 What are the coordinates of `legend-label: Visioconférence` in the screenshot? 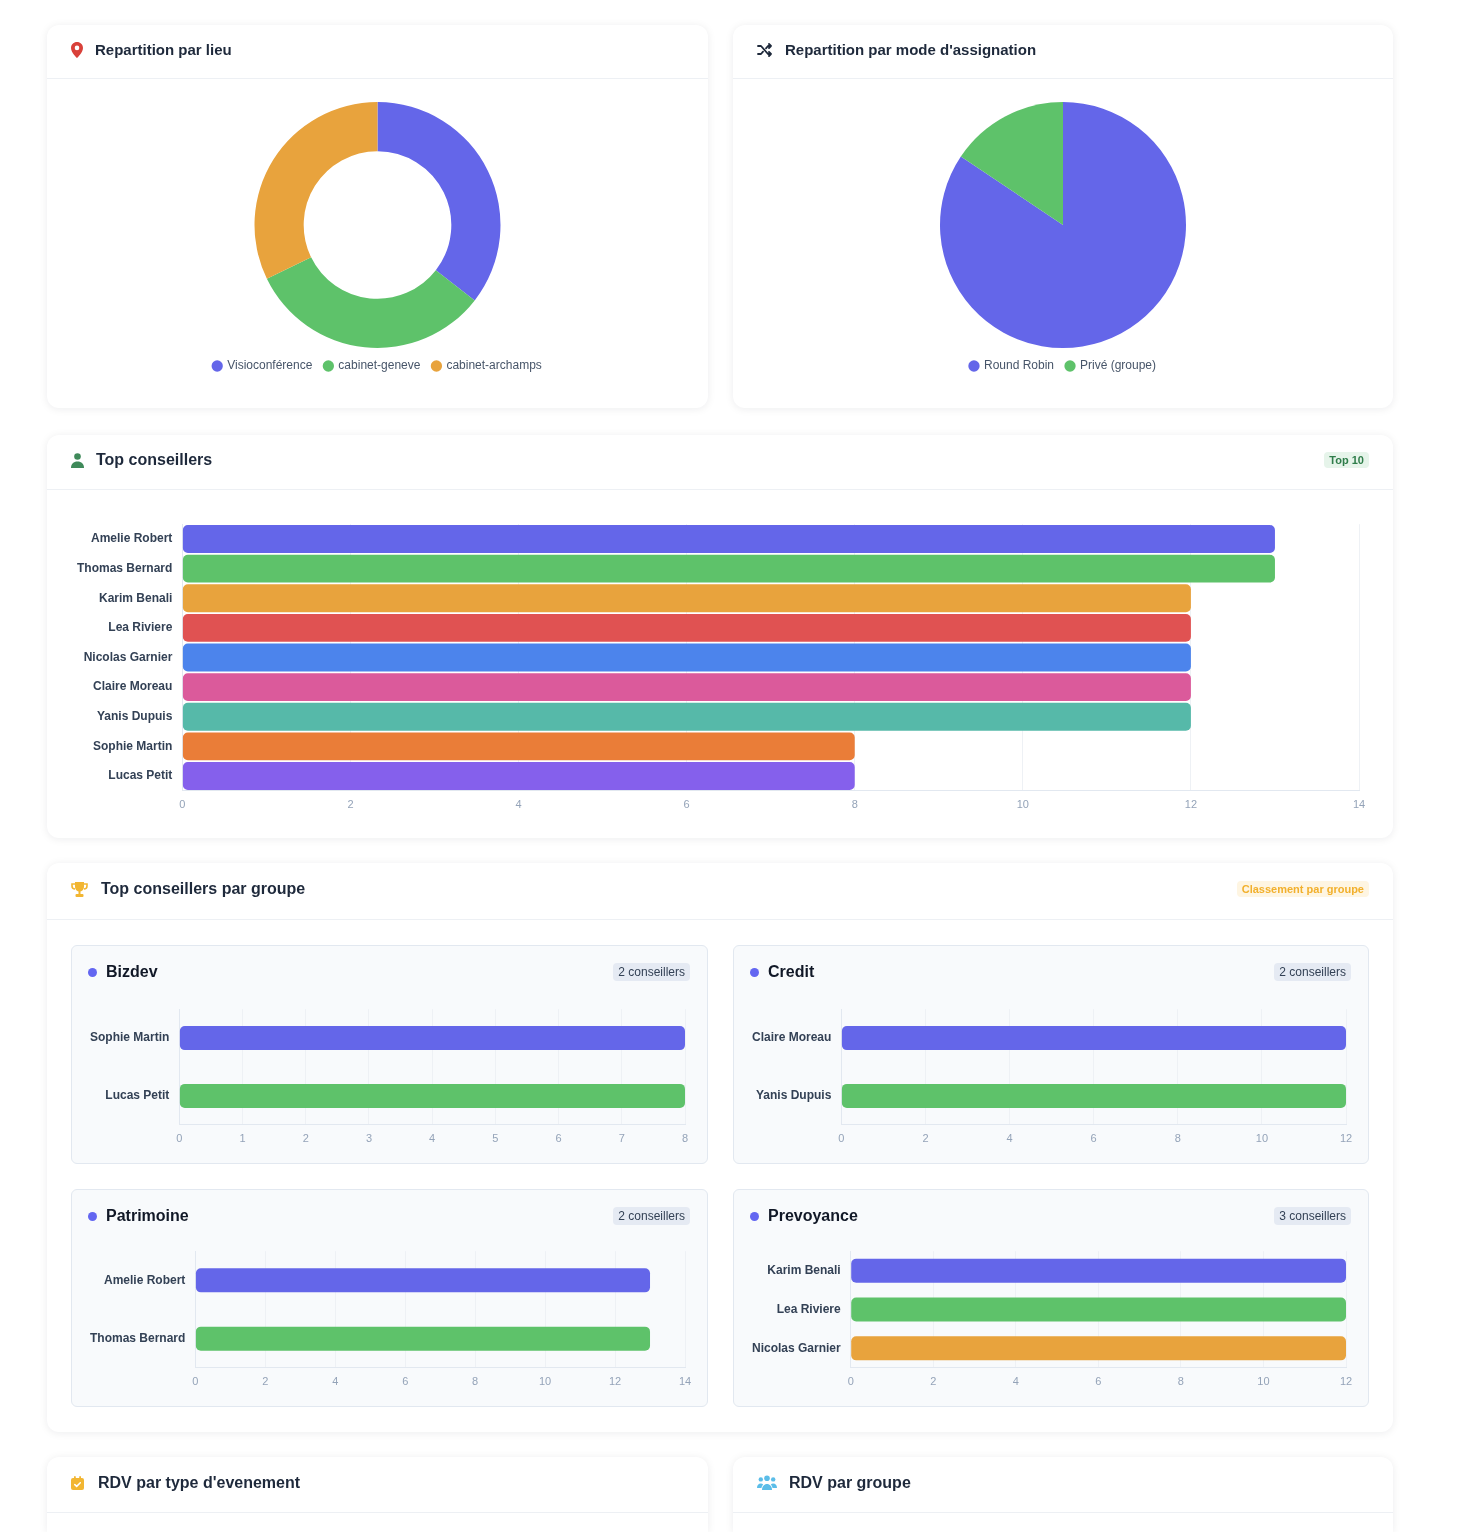 It's located at (270, 365).